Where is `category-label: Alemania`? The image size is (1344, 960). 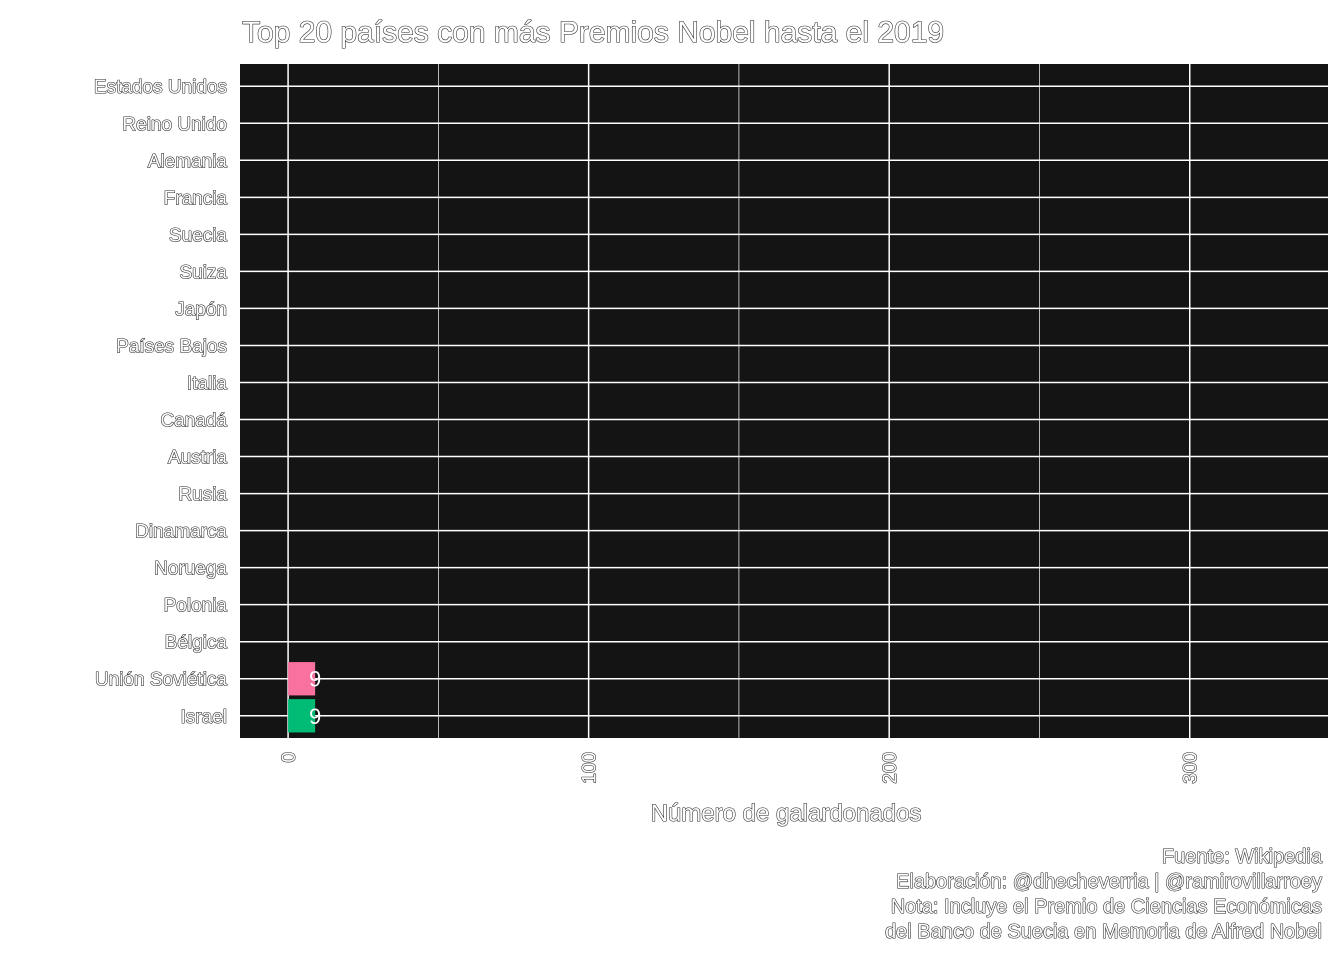 category-label: Alemania is located at coordinates (188, 161).